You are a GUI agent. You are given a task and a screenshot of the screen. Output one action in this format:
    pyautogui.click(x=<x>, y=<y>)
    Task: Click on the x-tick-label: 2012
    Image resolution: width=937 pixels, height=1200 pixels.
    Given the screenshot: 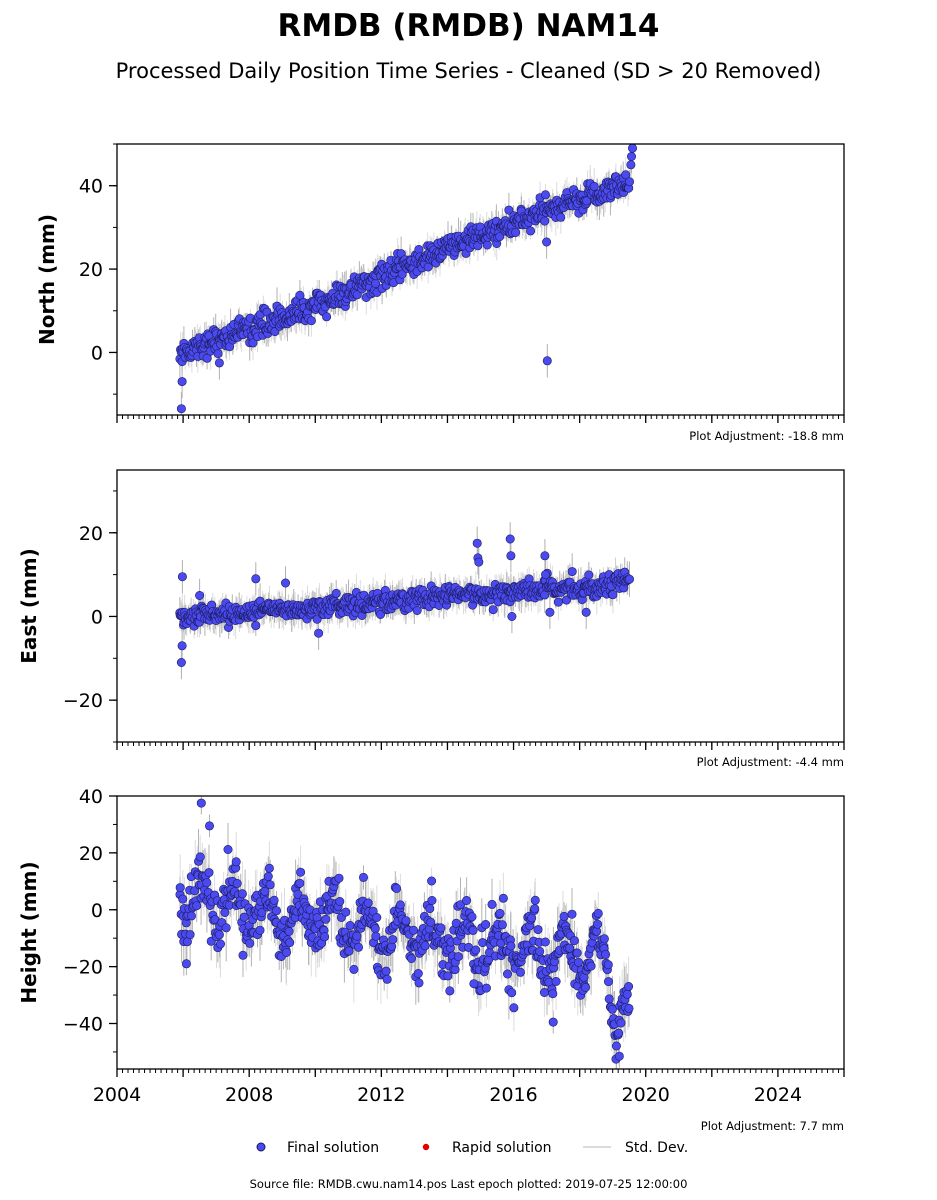 What is the action you would take?
    pyautogui.click(x=381, y=1095)
    